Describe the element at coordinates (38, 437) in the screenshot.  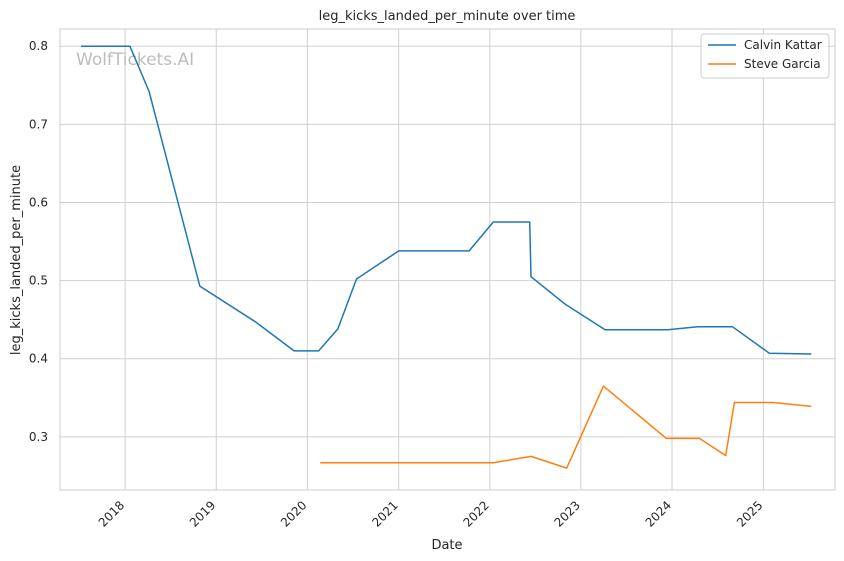
I see `y-tick-label: 0.3` at that location.